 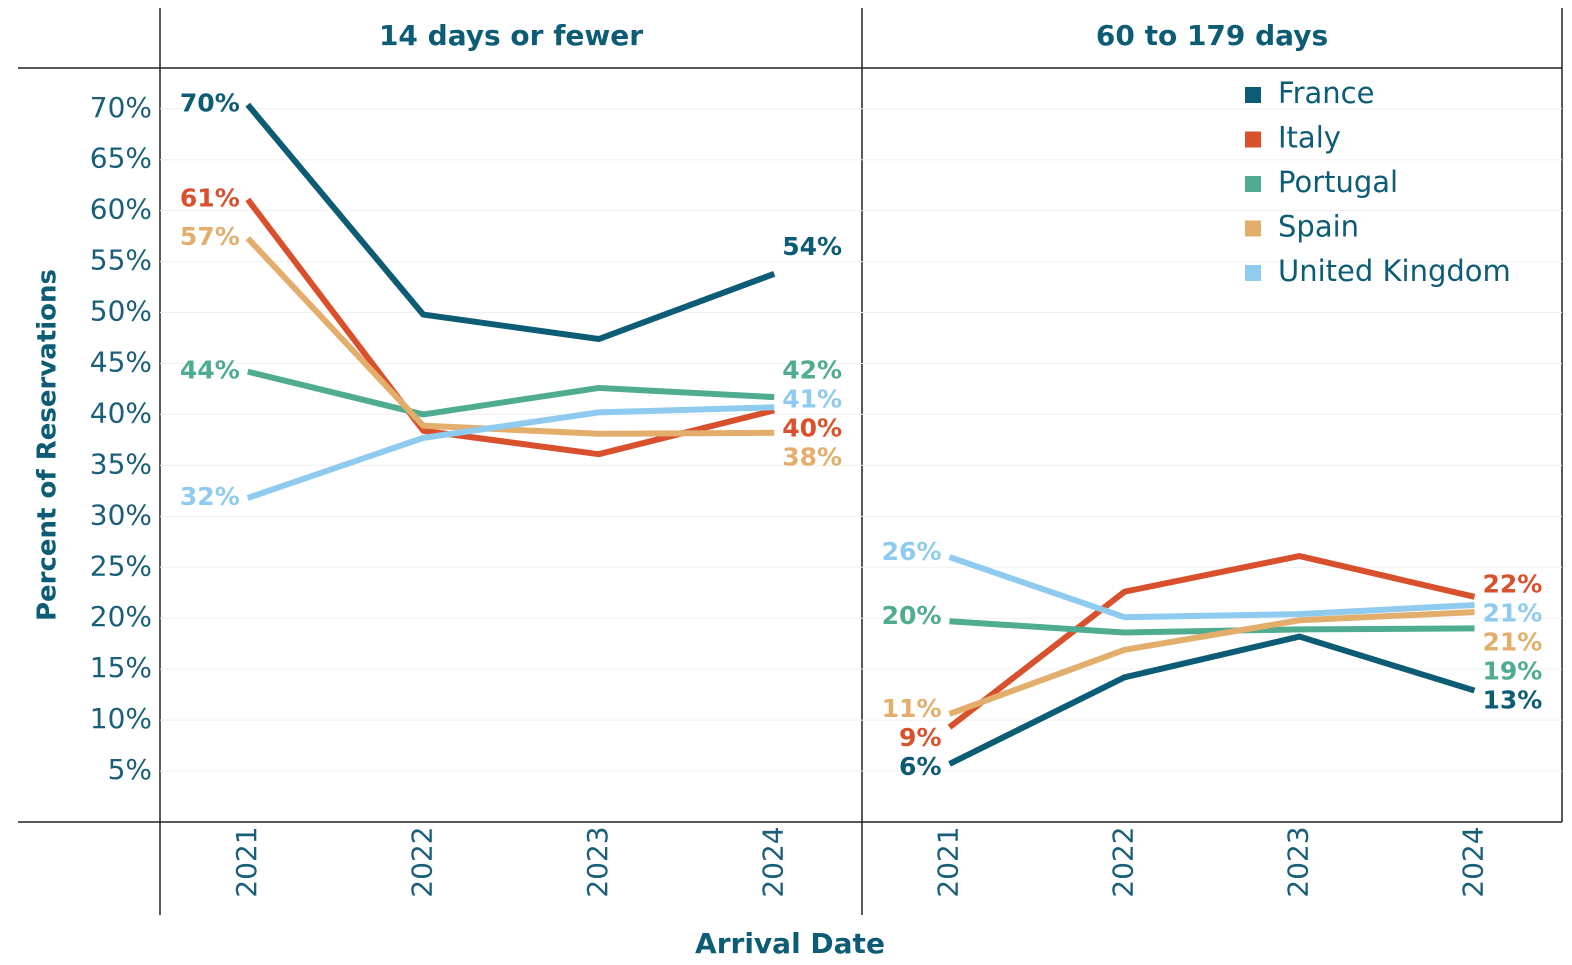 I want to click on panel-title: 60 to 179 days, so click(x=1212, y=35).